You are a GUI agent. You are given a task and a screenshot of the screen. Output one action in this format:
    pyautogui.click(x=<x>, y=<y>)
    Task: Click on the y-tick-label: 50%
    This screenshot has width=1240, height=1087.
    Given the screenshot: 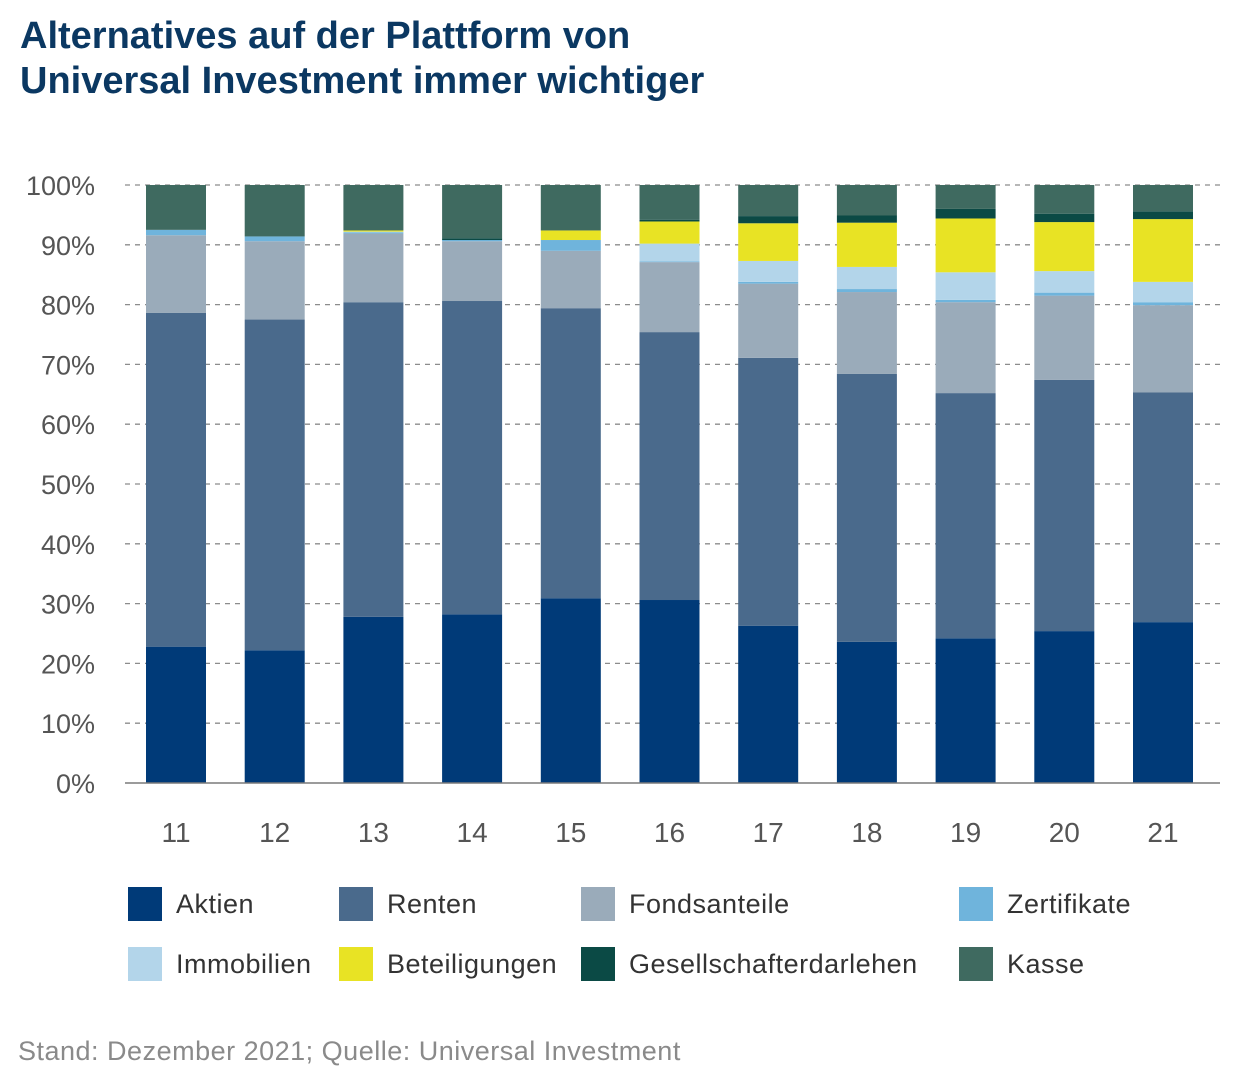 What is the action you would take?
    pyautogui.click(x=68, y=485)
    